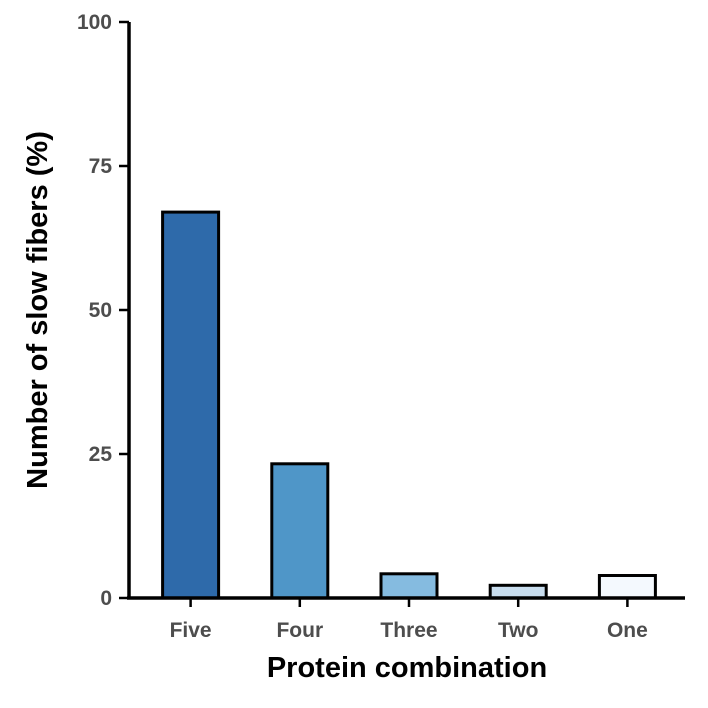 The height and width of the screenshot is (708, 708). Describe the element at coordinates (38, 310) in the screenshot. I see `y-axis-title: Number of slow fibers (%)` at that location.